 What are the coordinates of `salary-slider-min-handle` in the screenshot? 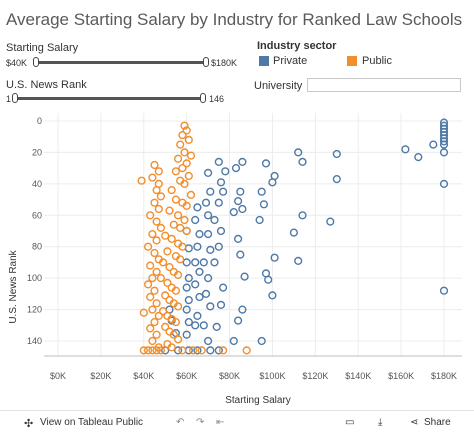 It's located at (36, 62).